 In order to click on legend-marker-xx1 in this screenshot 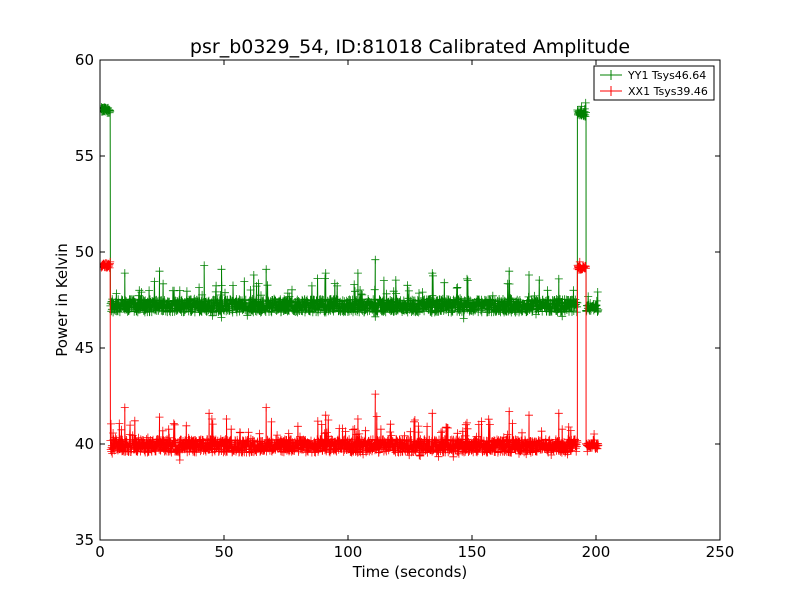, I will do `click(611, 91)`.